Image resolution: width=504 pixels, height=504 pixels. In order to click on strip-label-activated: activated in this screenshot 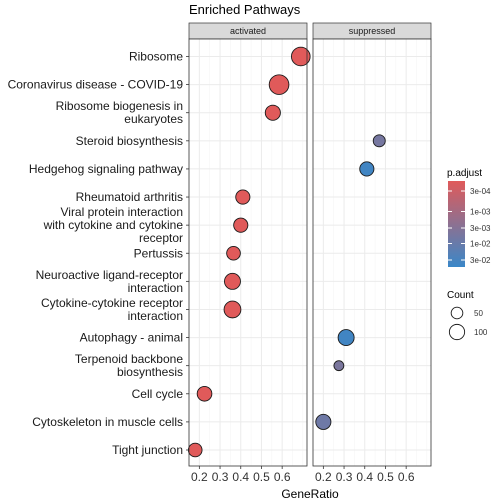, I will do `click(248, 31)`.